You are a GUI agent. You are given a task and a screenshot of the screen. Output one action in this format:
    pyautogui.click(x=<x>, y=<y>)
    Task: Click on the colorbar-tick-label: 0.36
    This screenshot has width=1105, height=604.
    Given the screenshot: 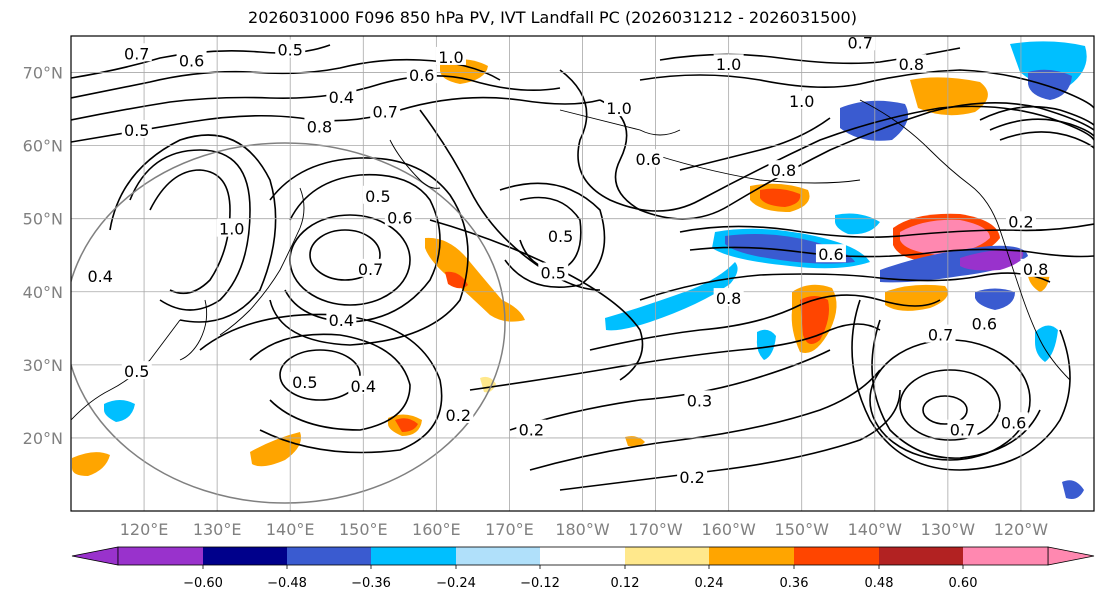 What is the action you would take?
    pyautogui.click(x=794, y=583)
    